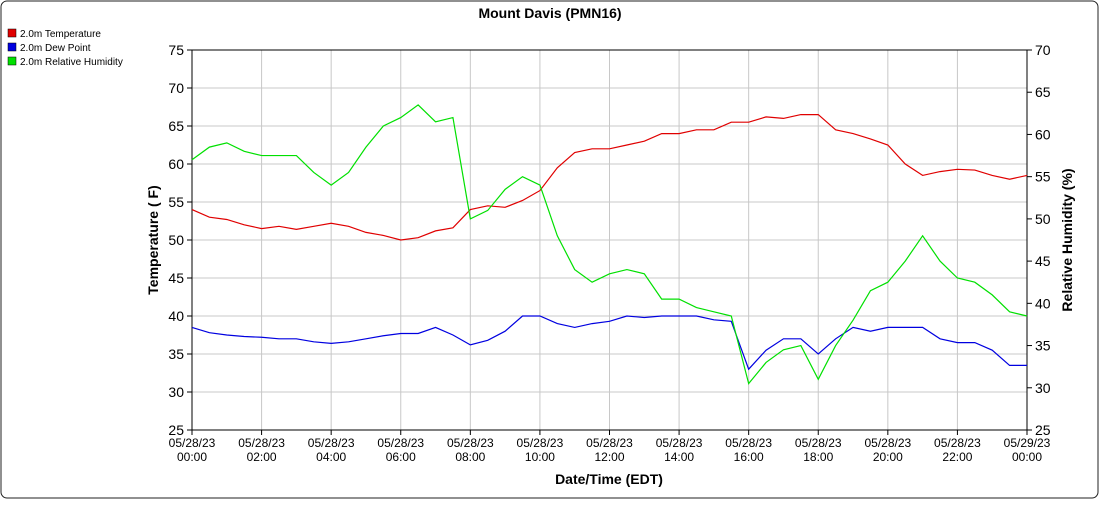 Image resolution: width=1100 pixels, height=505 pixels. I want to click on y-tick-label: 40, so click(176, 316).